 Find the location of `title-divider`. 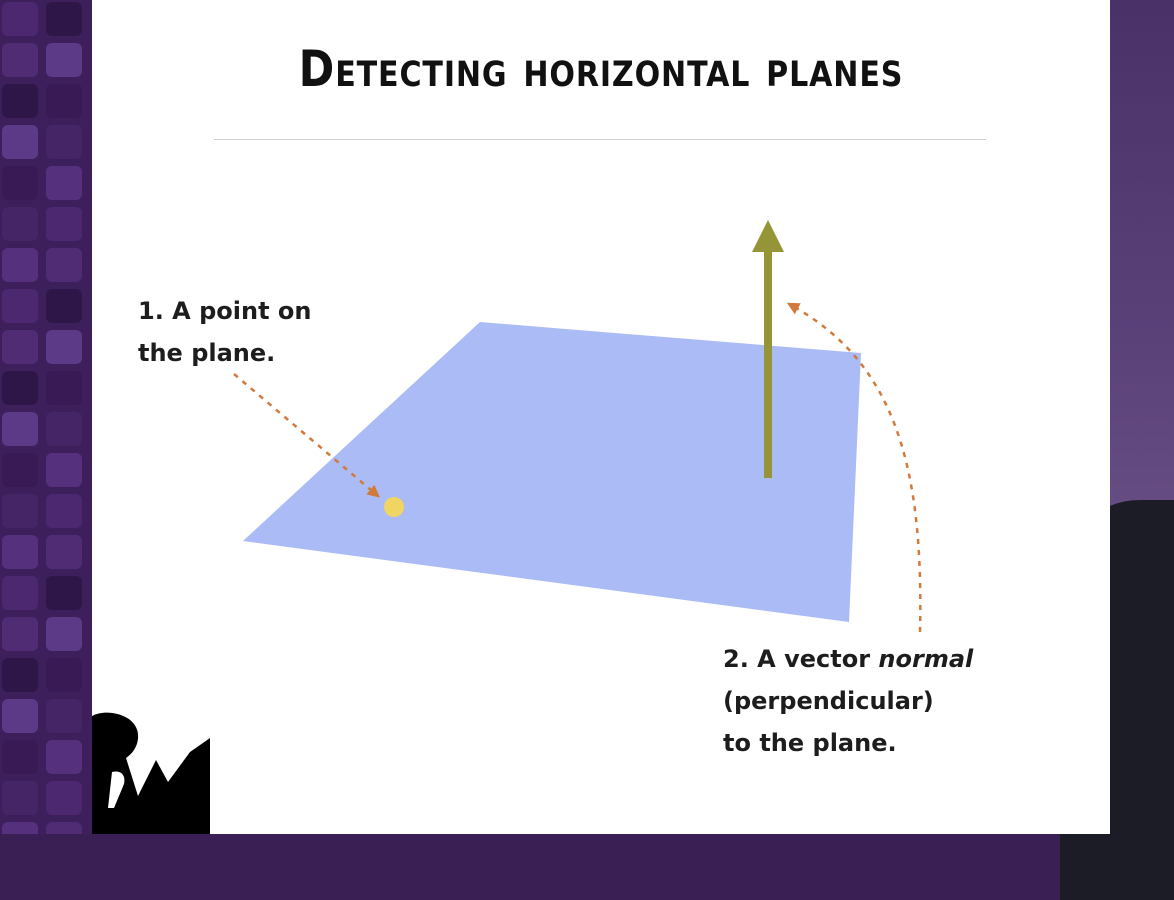

title-divider is located at coordinates (600, 139).